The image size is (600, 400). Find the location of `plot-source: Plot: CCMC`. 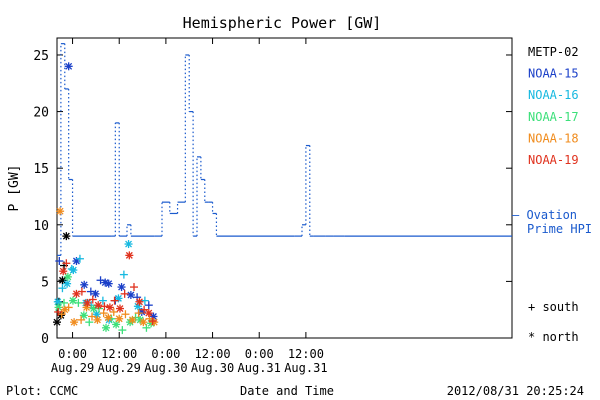

plot-source: Plot: CCMC is located at coordinates (42, 391).